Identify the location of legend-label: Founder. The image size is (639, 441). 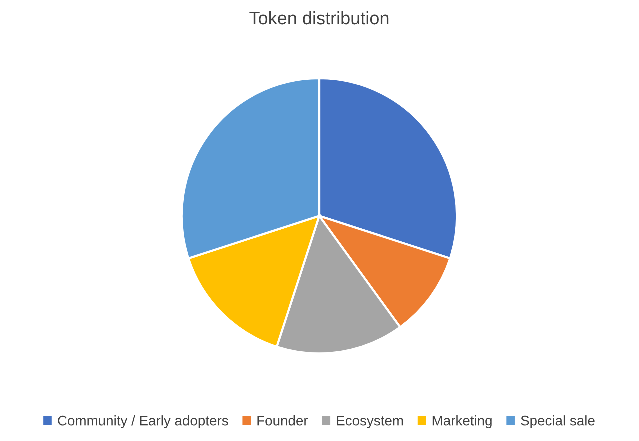
(283, 421).